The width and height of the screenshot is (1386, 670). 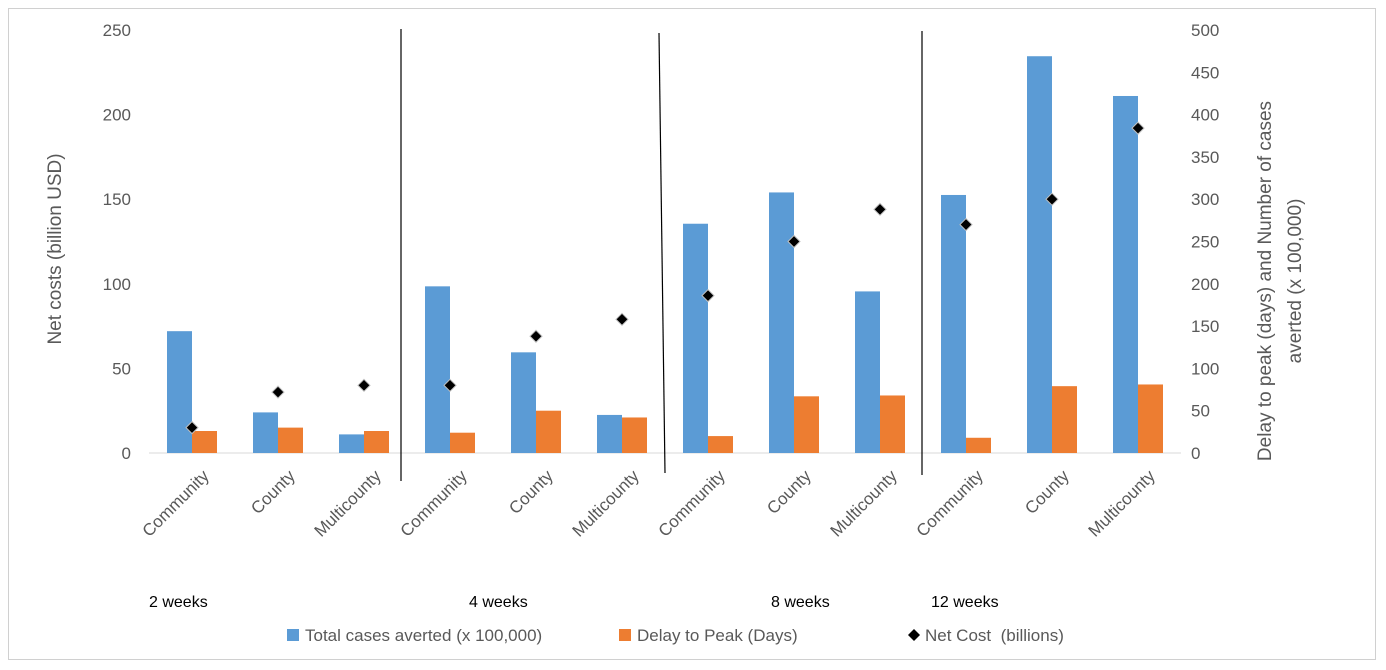 I want to click on right-tick-label: 200, so click(x=1205, y=284).